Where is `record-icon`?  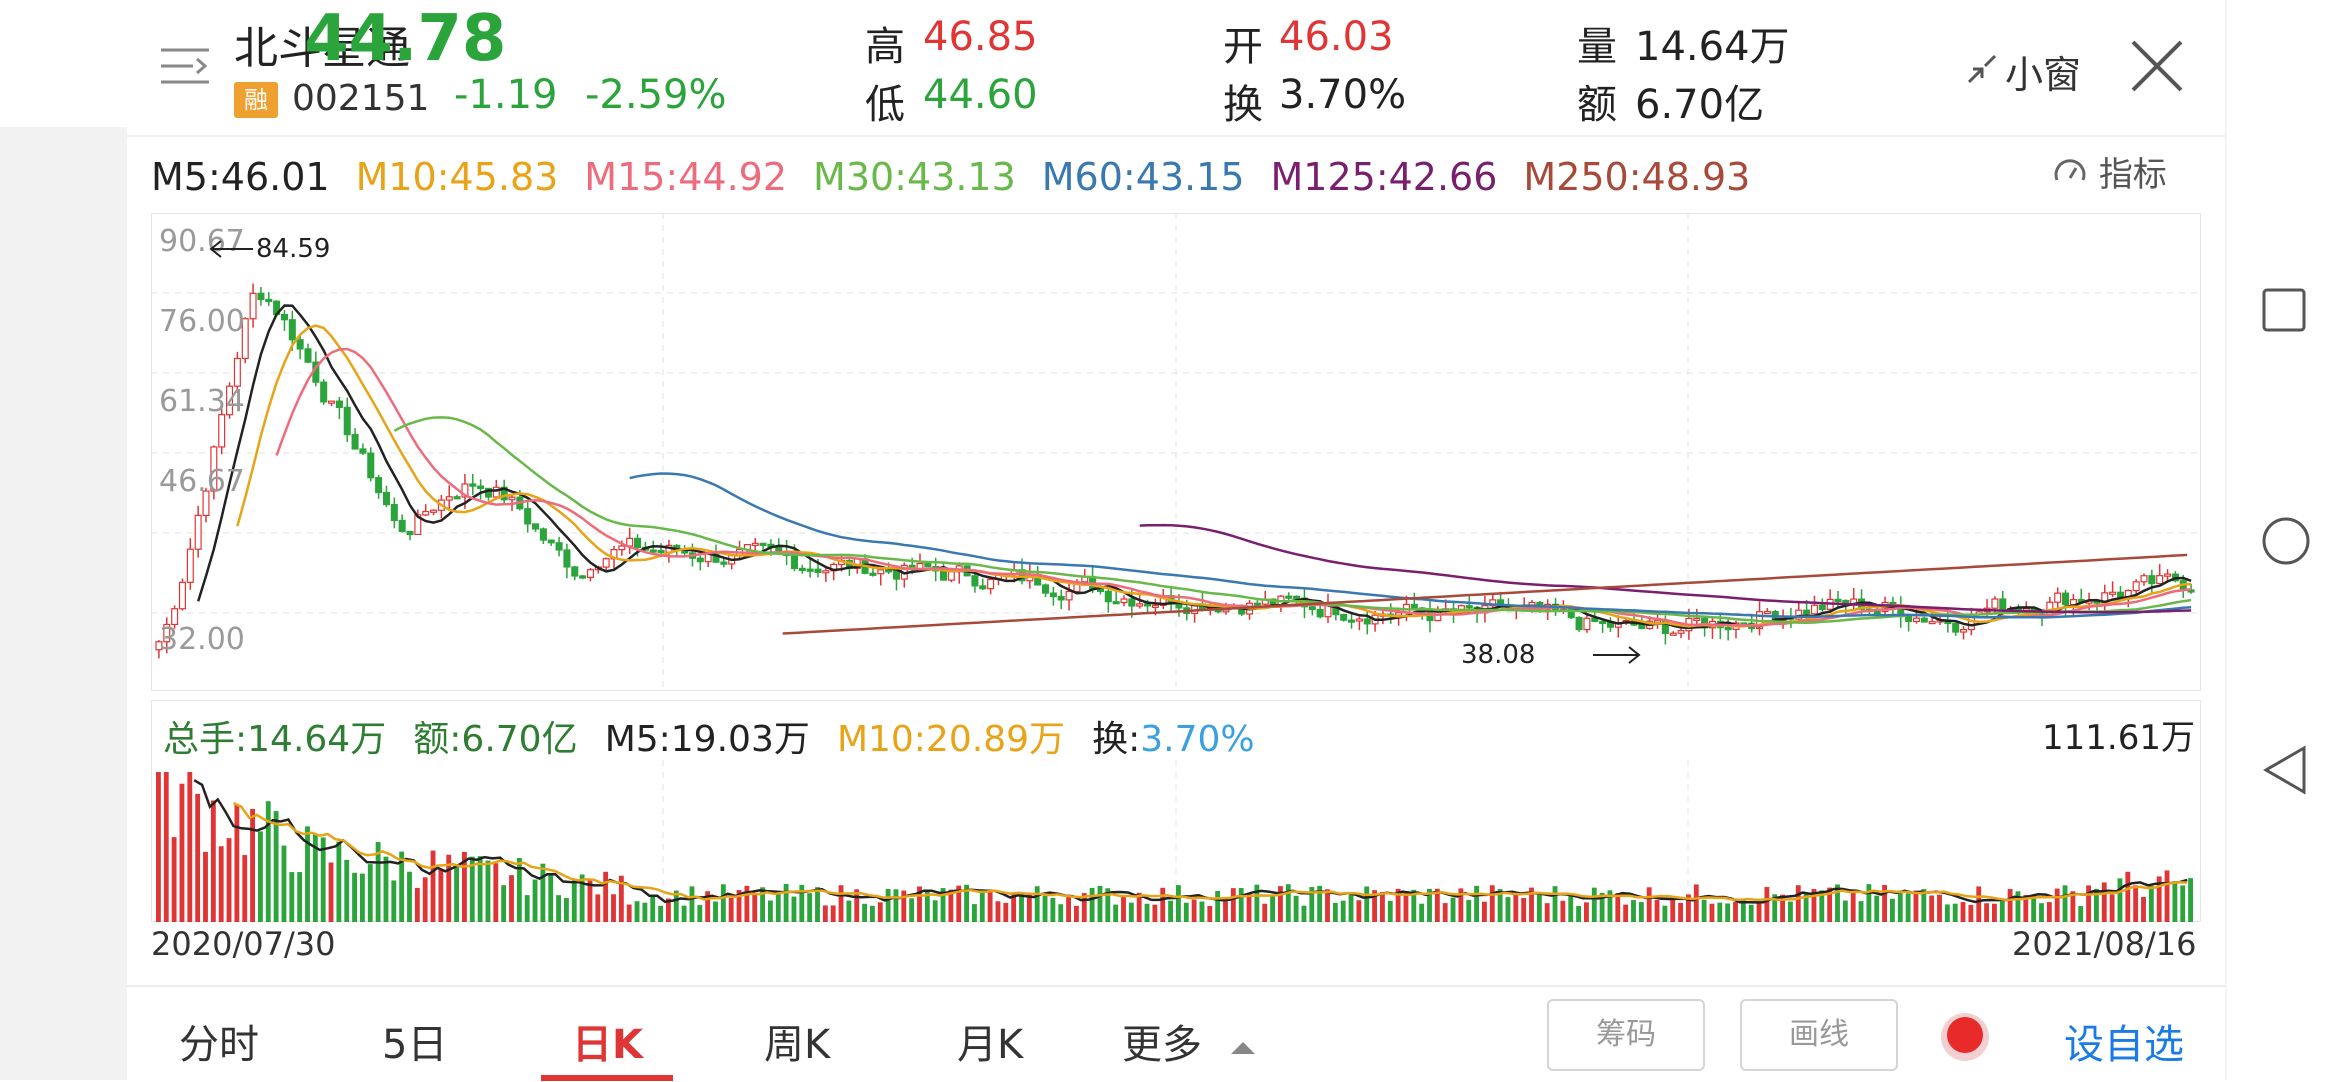 record-icon is located at coordinates (1965, 1037).